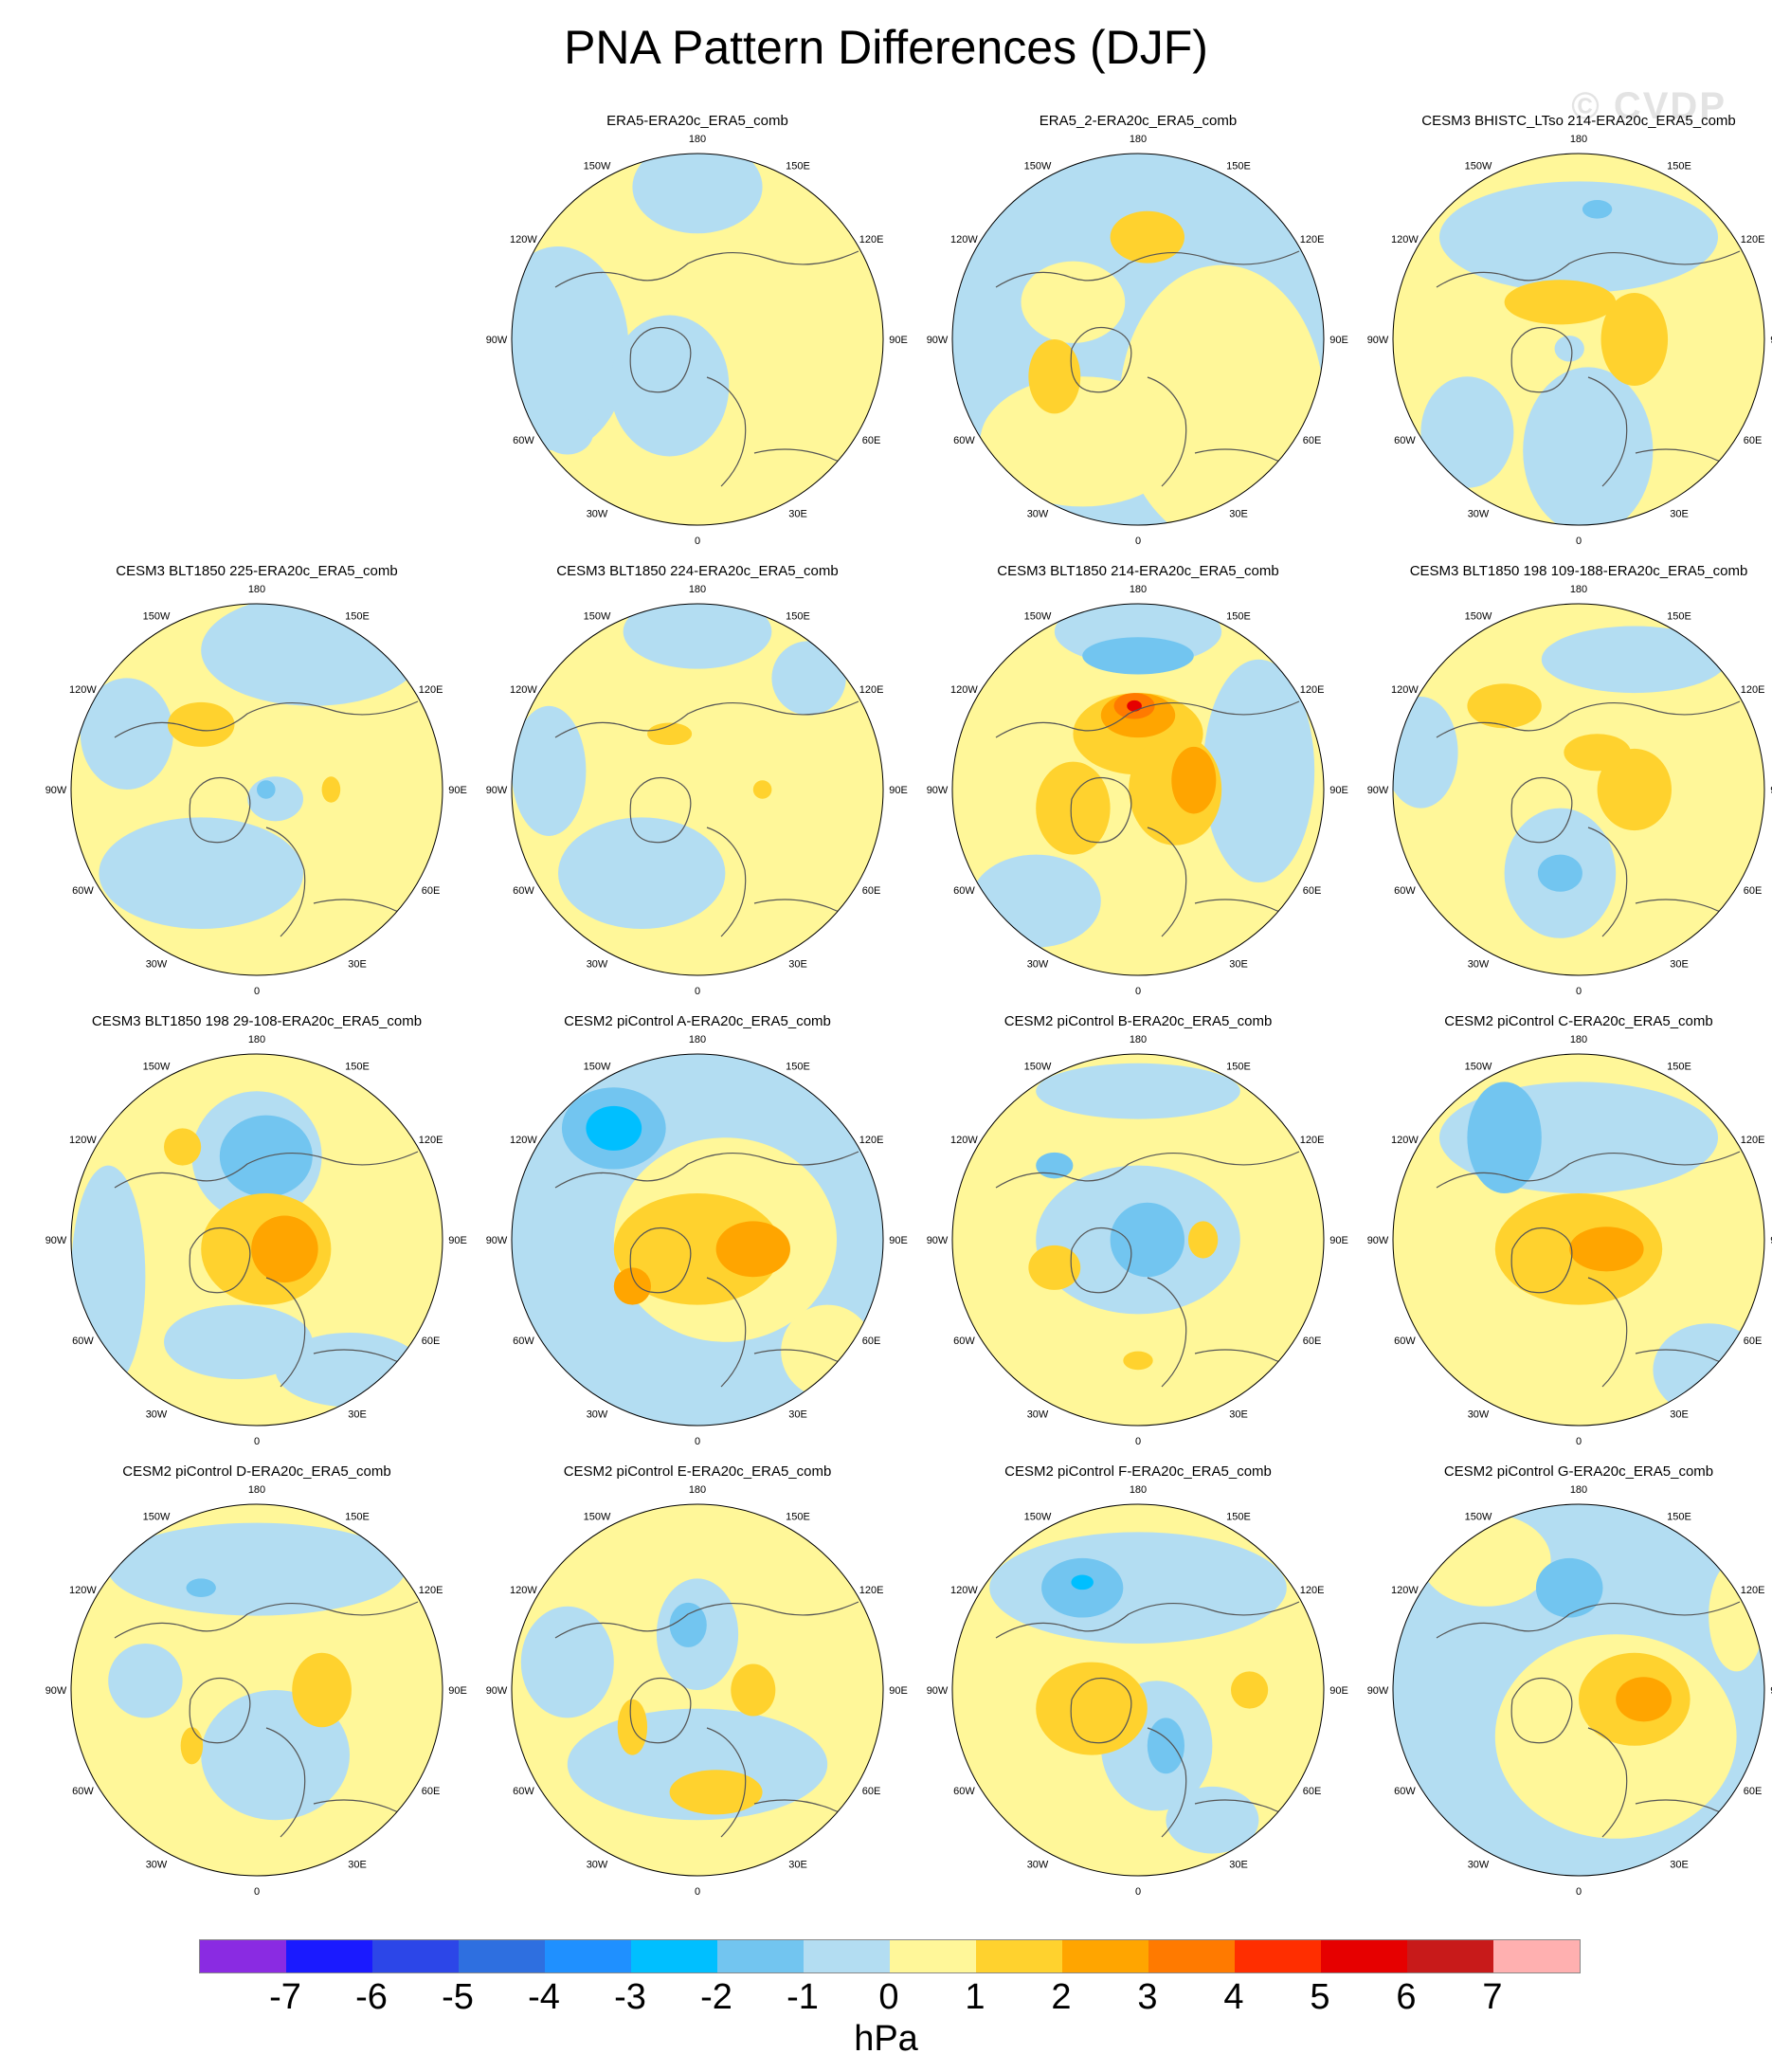 This screenshot has width=1772, height=2072. Describe the element at coordinates (1138, 1471) in the screenshot. I see `panel-title: CESM2 piControl F-ERA20c_ERA5_comb` at that location.